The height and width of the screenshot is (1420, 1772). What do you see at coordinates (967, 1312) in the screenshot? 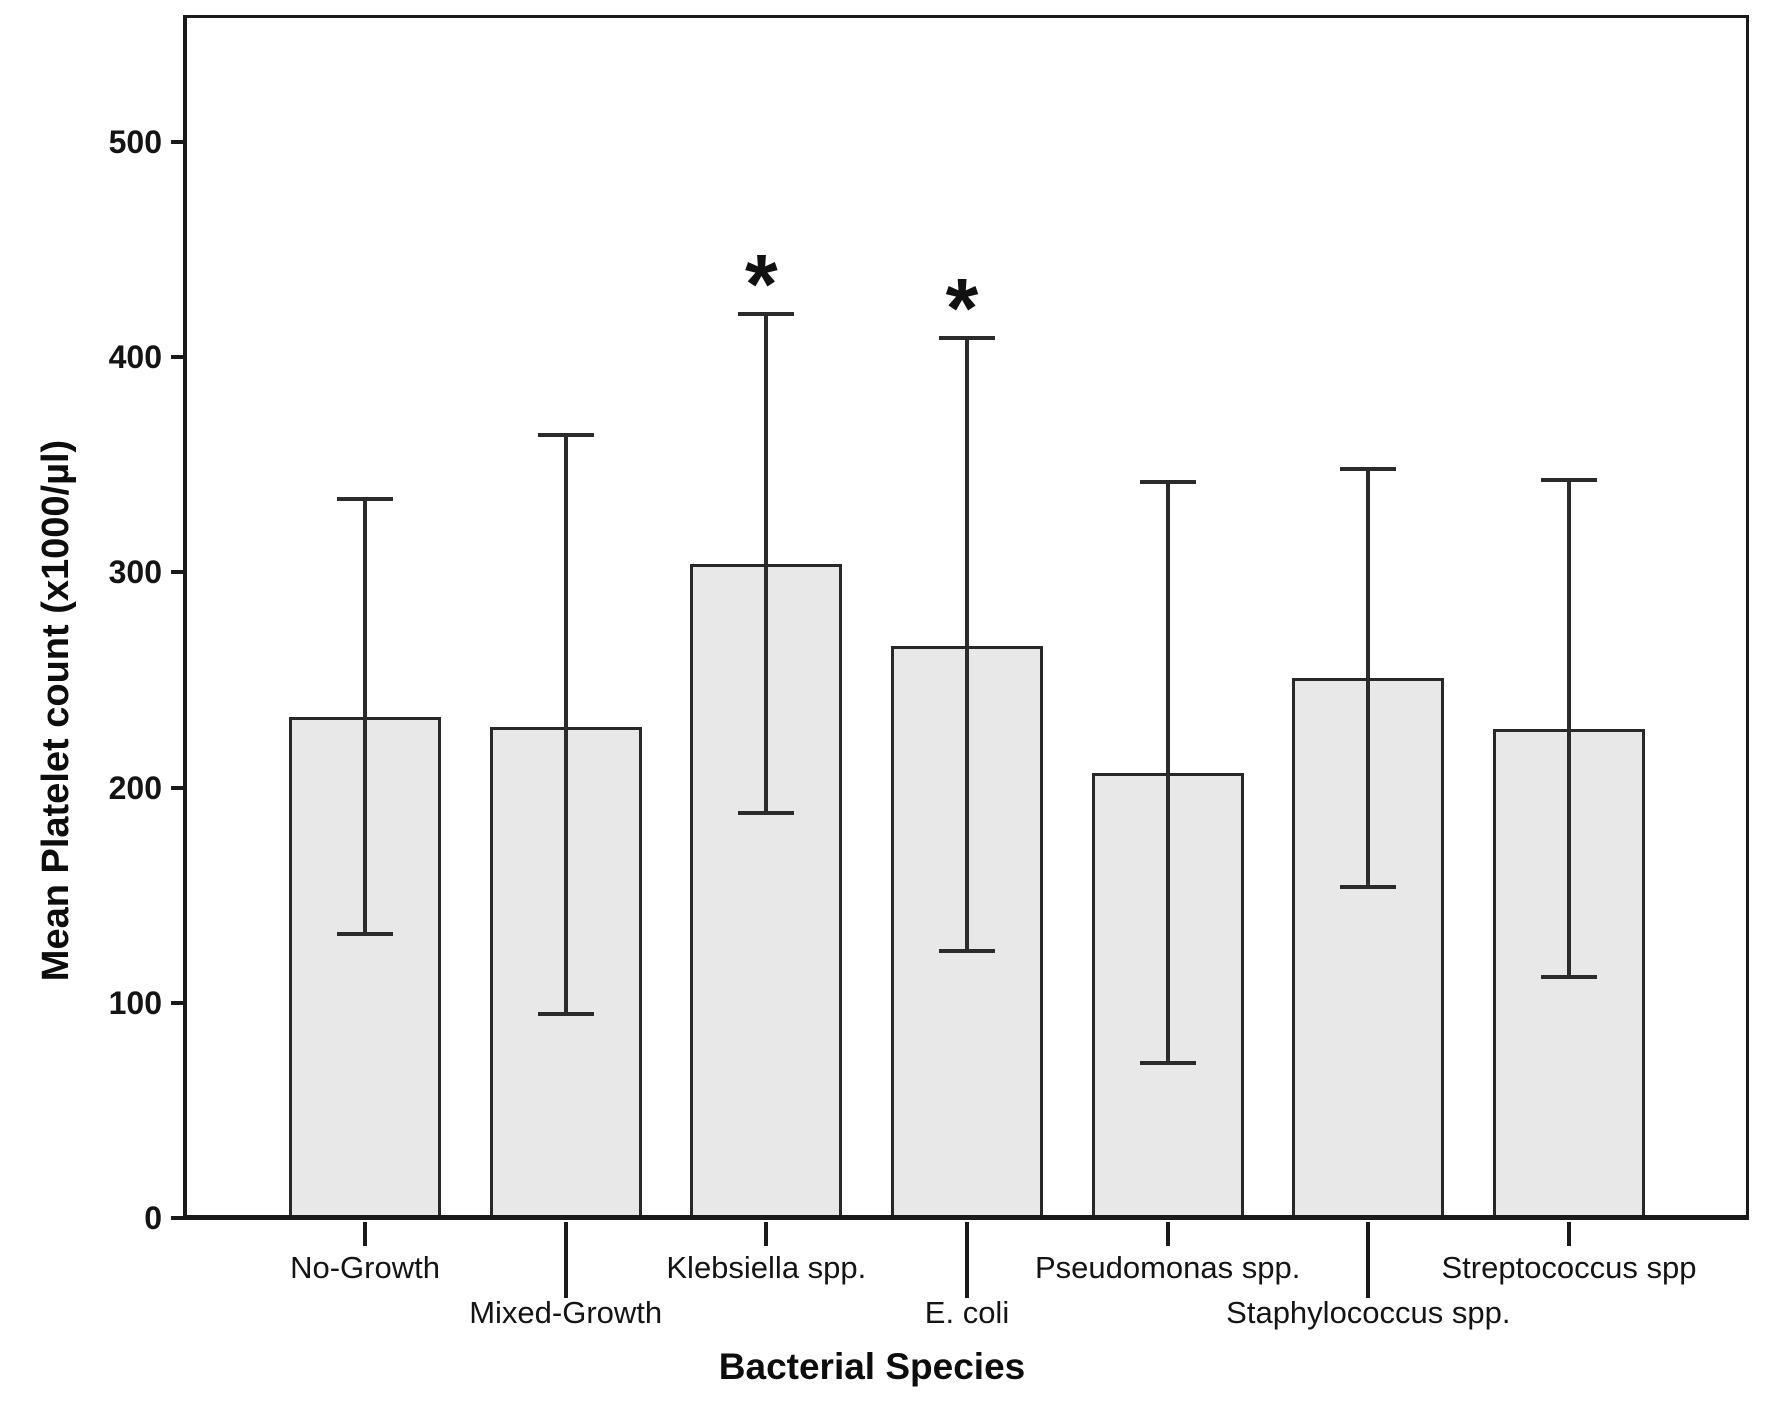
I see `category-label: E. coli` at bounding box center [967, 1312].